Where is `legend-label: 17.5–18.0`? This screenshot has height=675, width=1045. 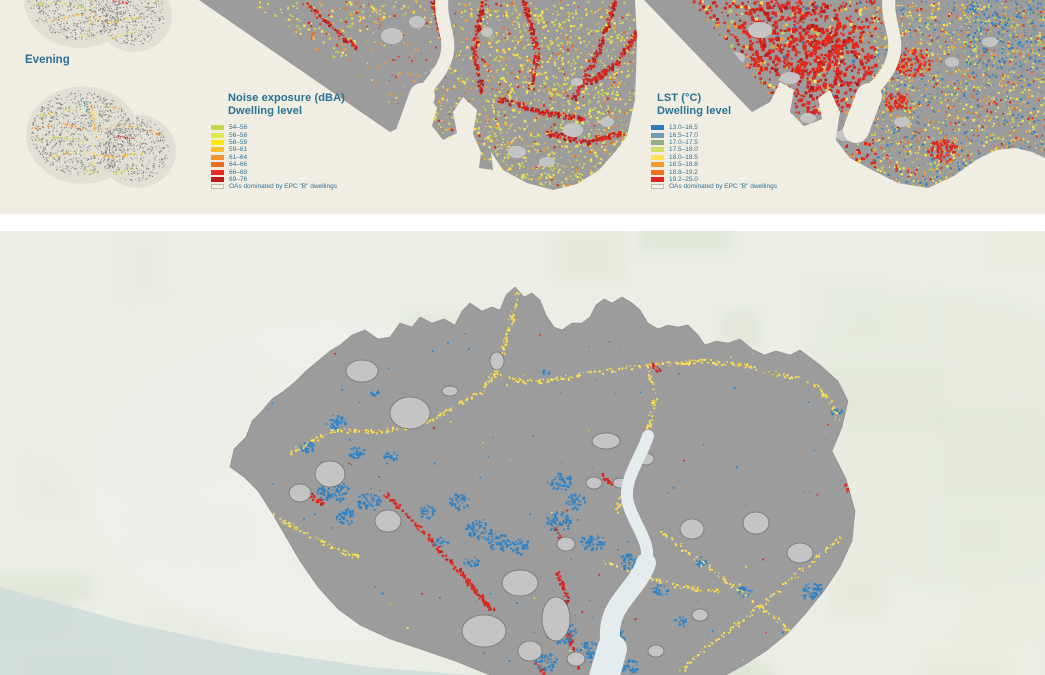 legend-label: 17.5–18.0 is located at coordinates (683, 150).